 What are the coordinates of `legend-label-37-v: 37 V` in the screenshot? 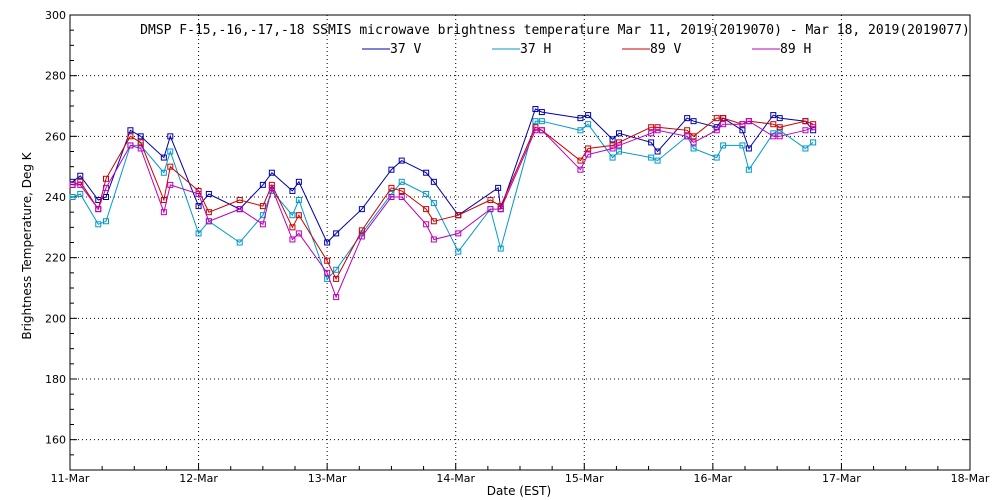 It's located at (405, 49).